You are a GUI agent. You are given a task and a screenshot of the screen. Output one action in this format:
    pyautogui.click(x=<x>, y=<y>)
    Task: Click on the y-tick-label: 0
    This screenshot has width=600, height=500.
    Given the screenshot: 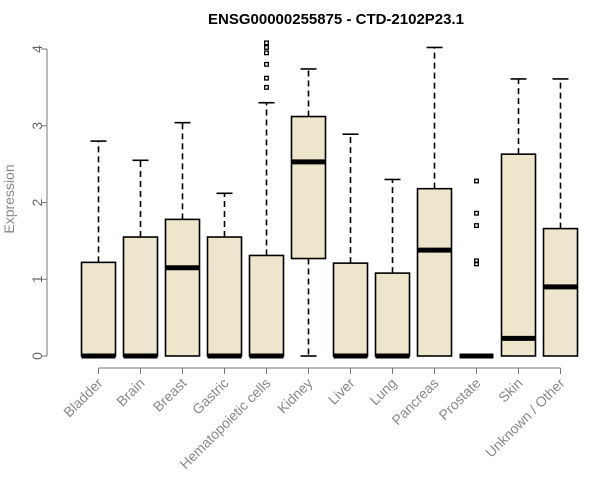 What is the action you would take?
    pyautogui.click(x=37, y=356)
    